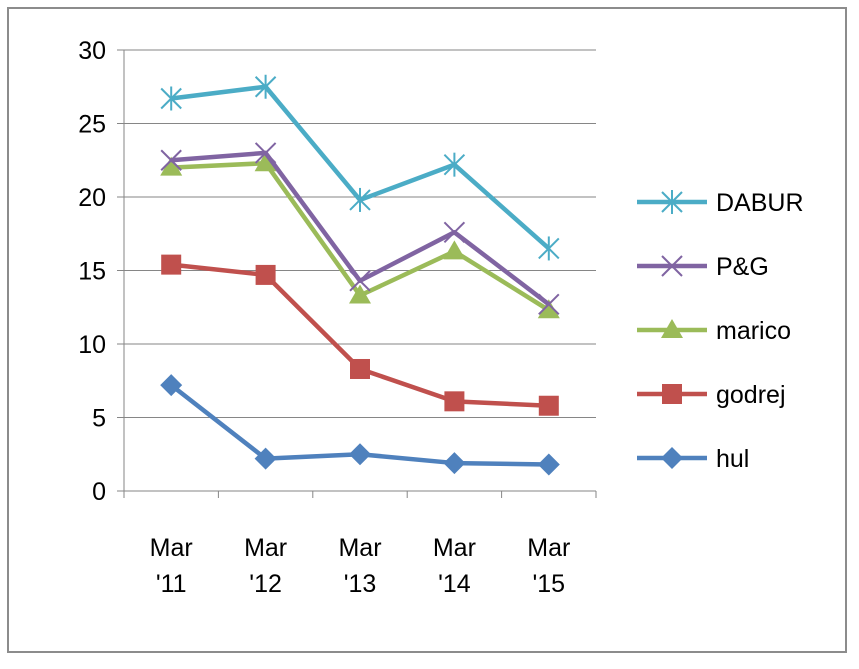 The width and height of the screenshot is (859, 669). I want to click on data-point-godrej-1-shape, so click(265, 274).